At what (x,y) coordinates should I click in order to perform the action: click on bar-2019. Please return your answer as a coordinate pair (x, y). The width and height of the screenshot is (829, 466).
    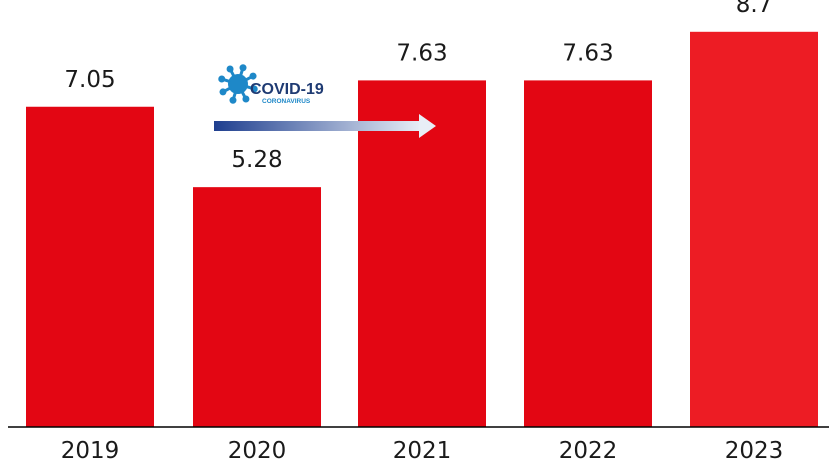
    Looking at the image, I should click on (90, 266).